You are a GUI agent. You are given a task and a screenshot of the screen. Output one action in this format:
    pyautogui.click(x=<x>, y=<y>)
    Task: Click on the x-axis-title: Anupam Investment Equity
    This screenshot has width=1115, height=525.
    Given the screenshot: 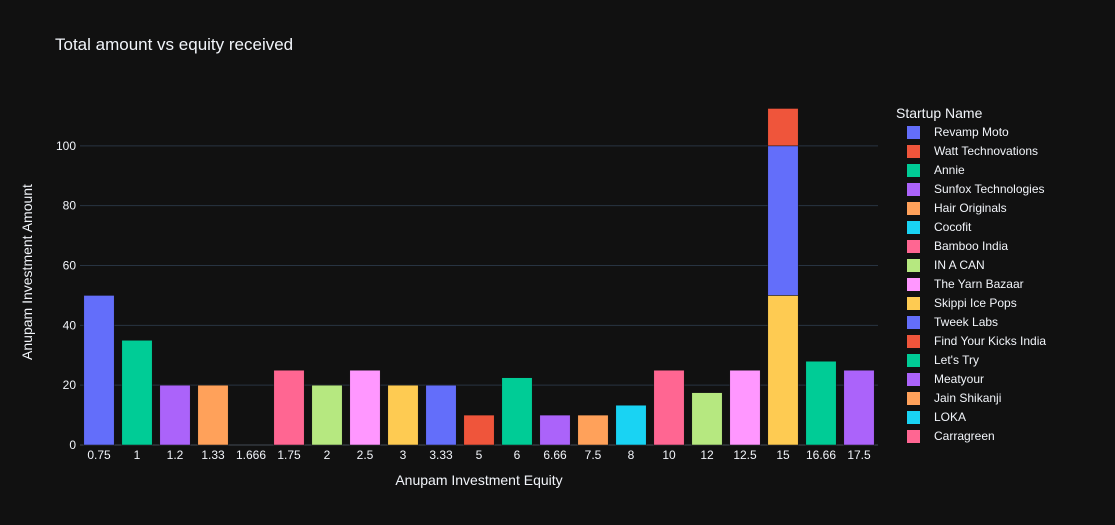 What is the action you would take?
    pyautogui.click(x=478, y=480)
    